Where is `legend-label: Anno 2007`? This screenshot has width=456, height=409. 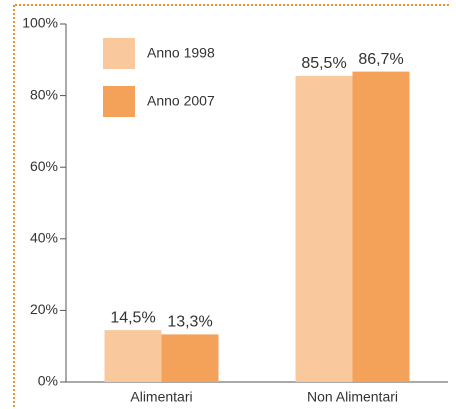
legend-label: Anno 2007 is located at coordinates (181, 101).